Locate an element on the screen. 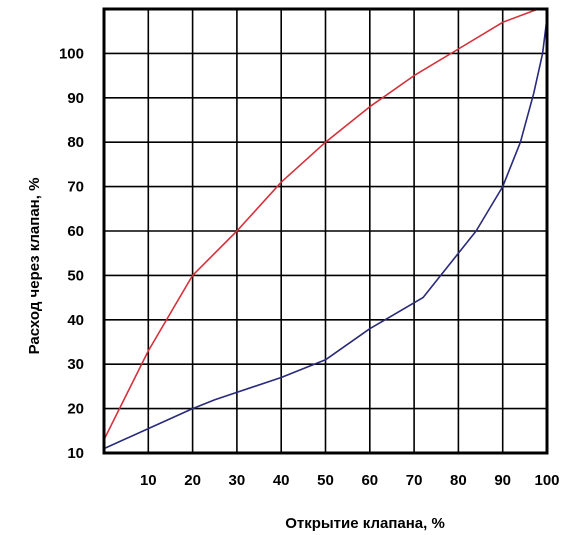  x-tick-label: 10 is located at coordinates (148, 480).